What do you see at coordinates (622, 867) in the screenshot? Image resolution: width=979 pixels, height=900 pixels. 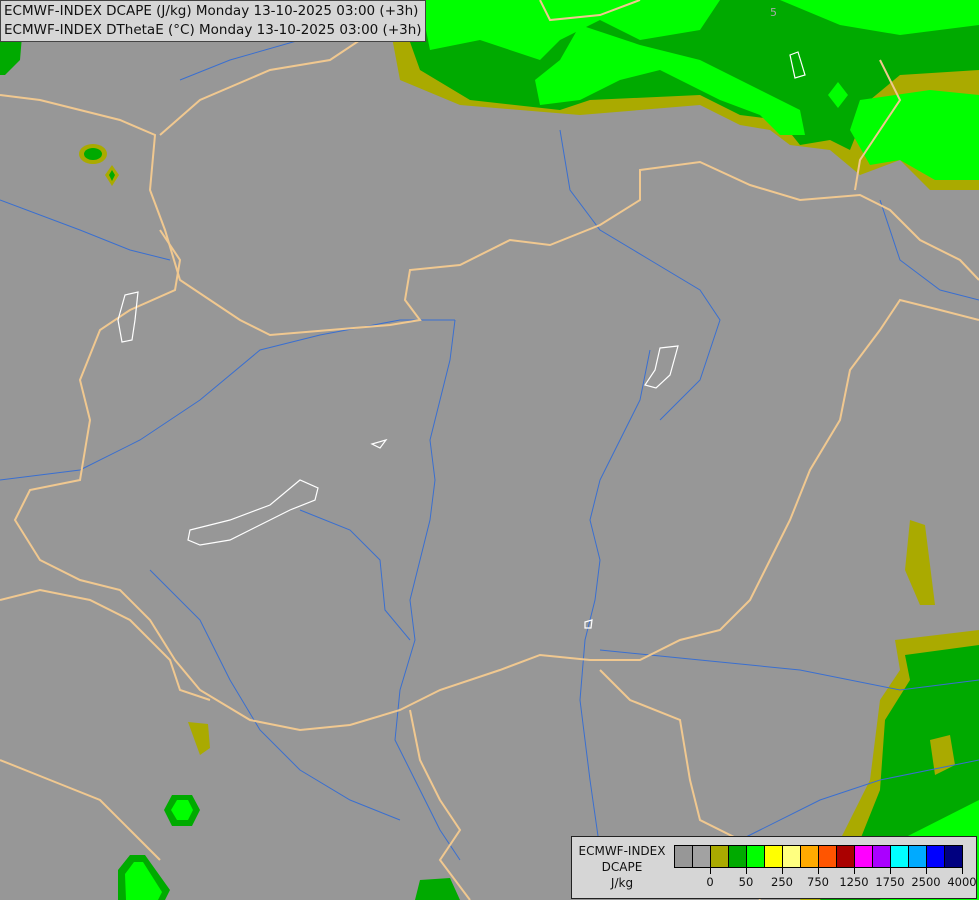 I see `legend-parameter: DCAPE` at bounding box center [622, 867].